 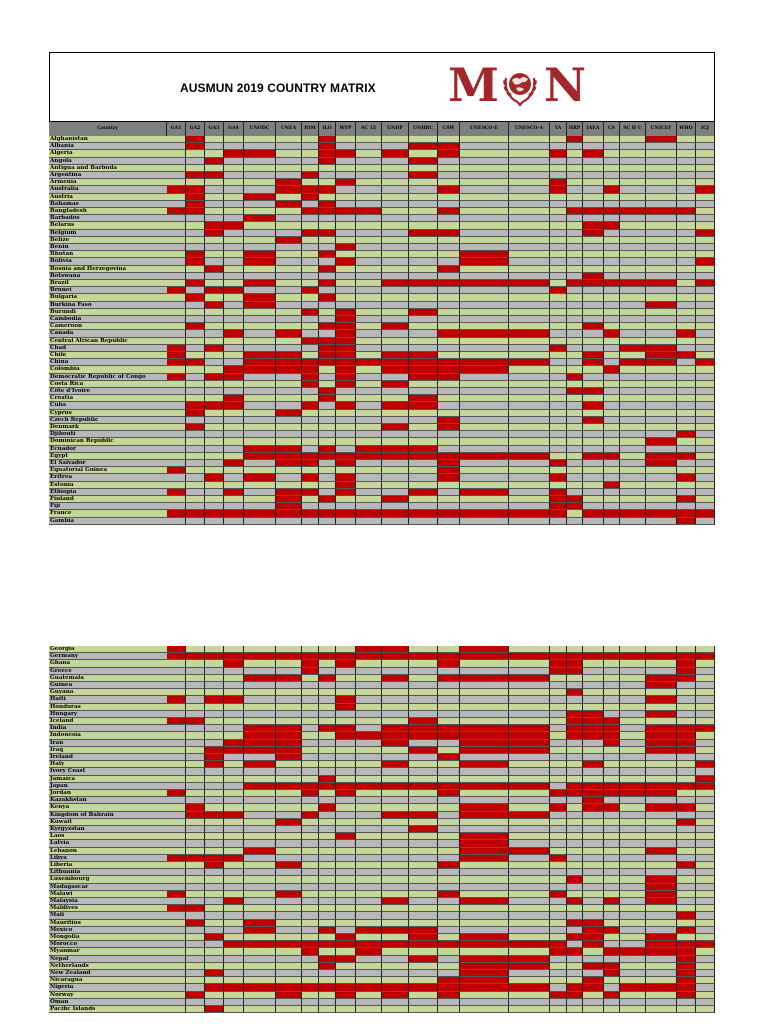 What do you see at coordinates (108, 183) in the screenshot?
I see `country-name: Armenia` at bounding box center [108, 183].